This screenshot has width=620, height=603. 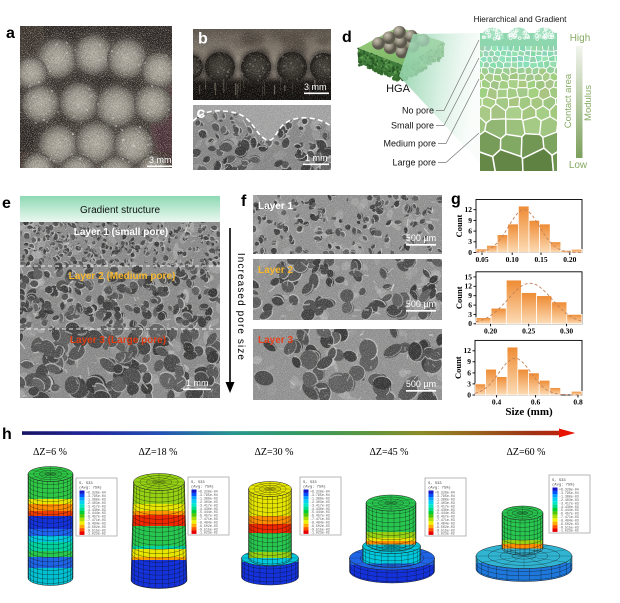 I want to click on svg-text: 0.15, so click(x=540, y=259).